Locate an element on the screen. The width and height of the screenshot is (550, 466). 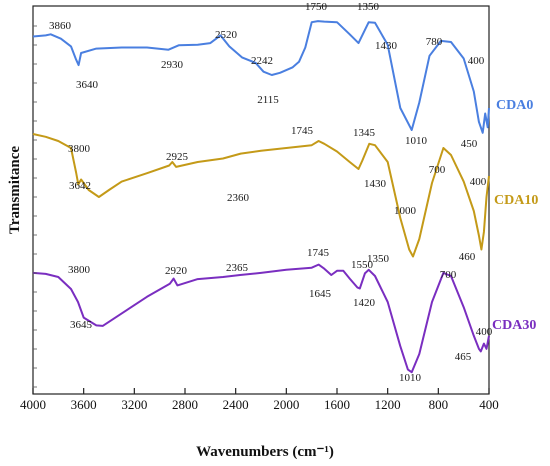
peak-label: 2360 is located at coordinates (238, 198).